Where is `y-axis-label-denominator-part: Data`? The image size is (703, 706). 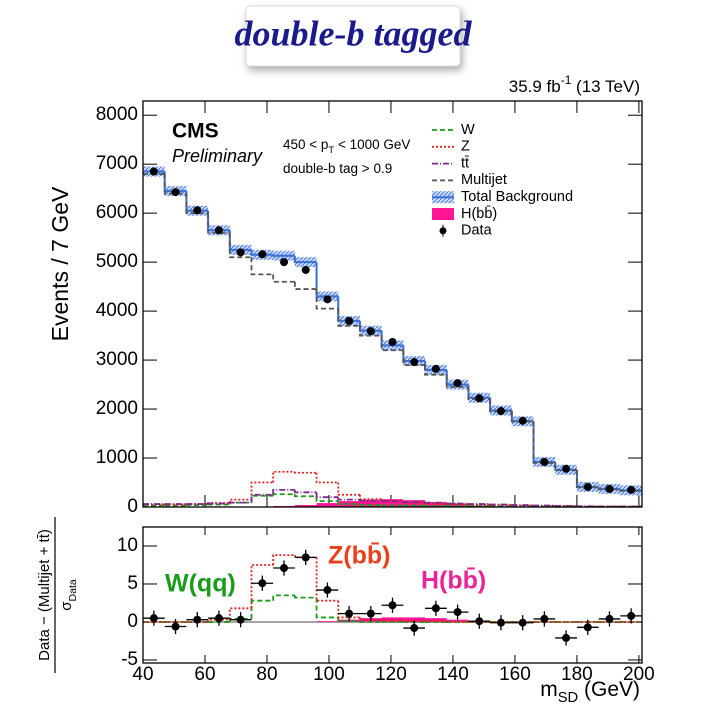 y-axis-label-denominator-part: Data is located at coordinates (73, 590).